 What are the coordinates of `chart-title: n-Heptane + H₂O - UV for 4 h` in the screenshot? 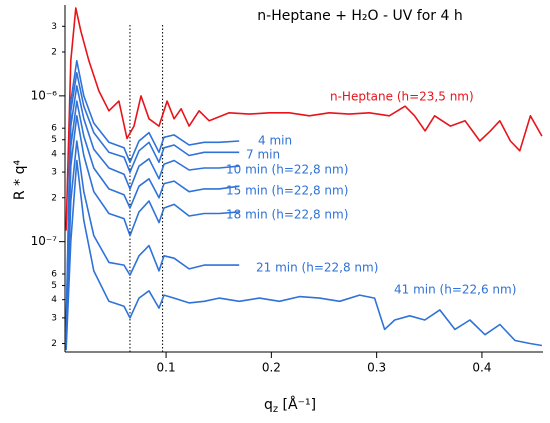 It's located at (359, 16).